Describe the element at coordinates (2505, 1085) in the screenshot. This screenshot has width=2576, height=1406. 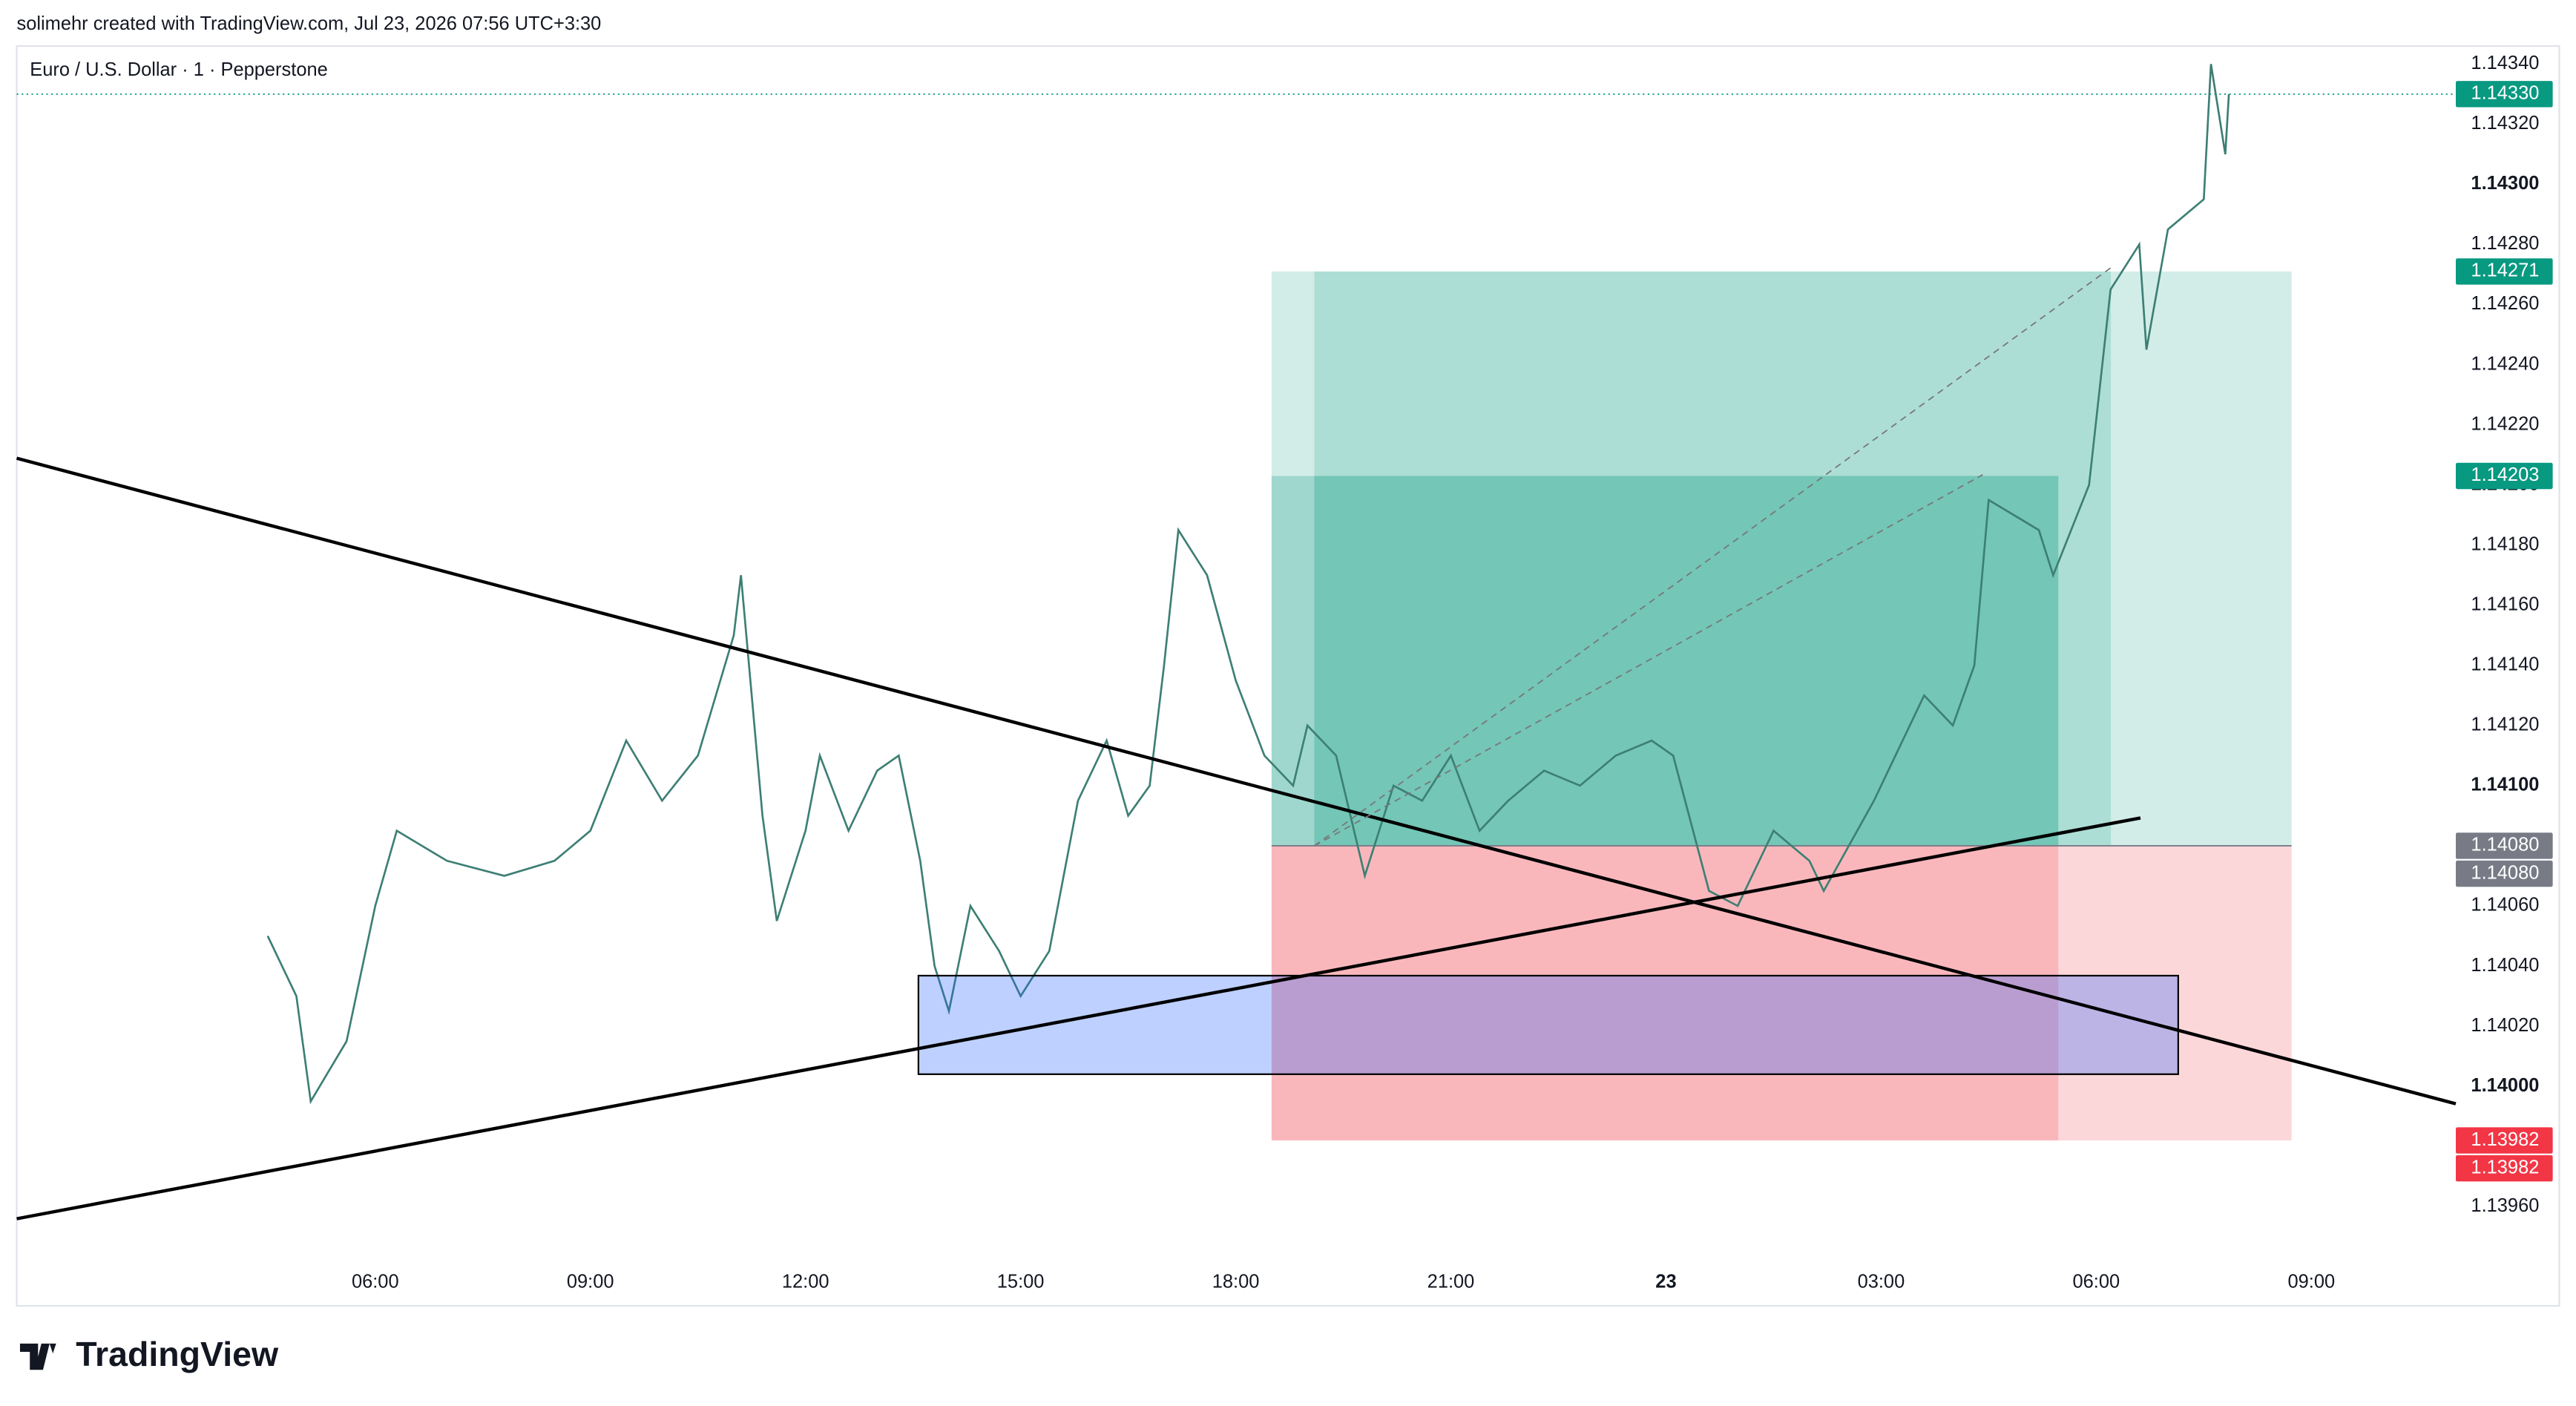
I see `y-tick-label: 1.14000` at that location.